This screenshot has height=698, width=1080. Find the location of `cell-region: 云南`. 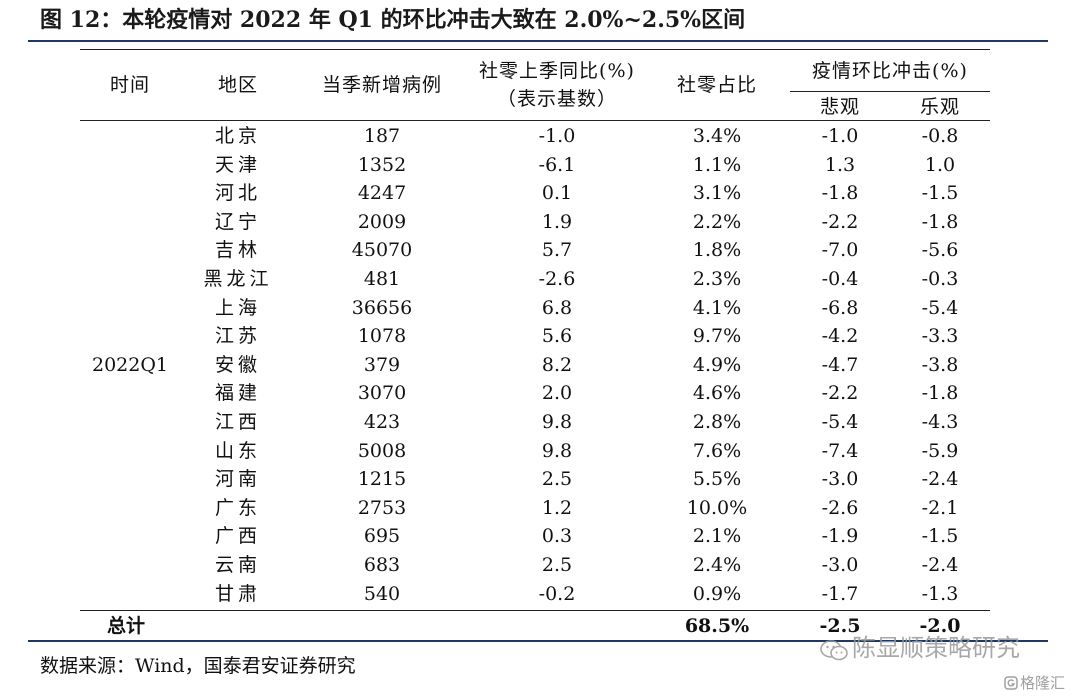

cell-region: 云南 is located at coordinates (237, 565).